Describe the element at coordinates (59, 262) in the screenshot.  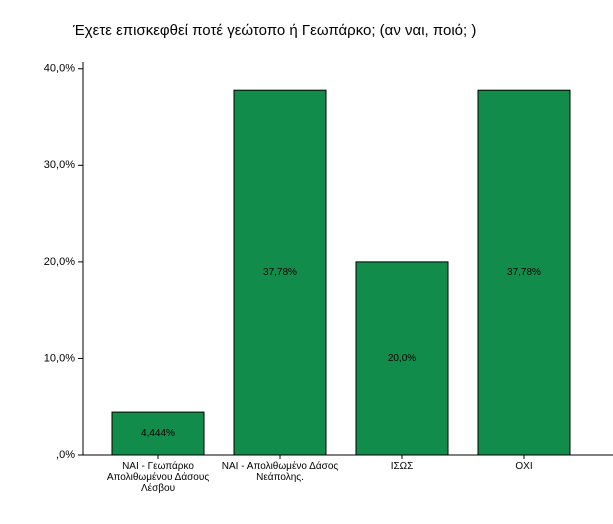
I see `y-tick-label: 20,0%` at that location.